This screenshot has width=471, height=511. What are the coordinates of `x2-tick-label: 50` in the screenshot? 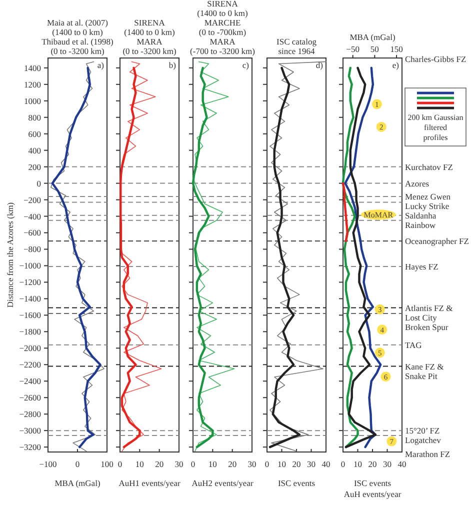 It's located at (374, 49).